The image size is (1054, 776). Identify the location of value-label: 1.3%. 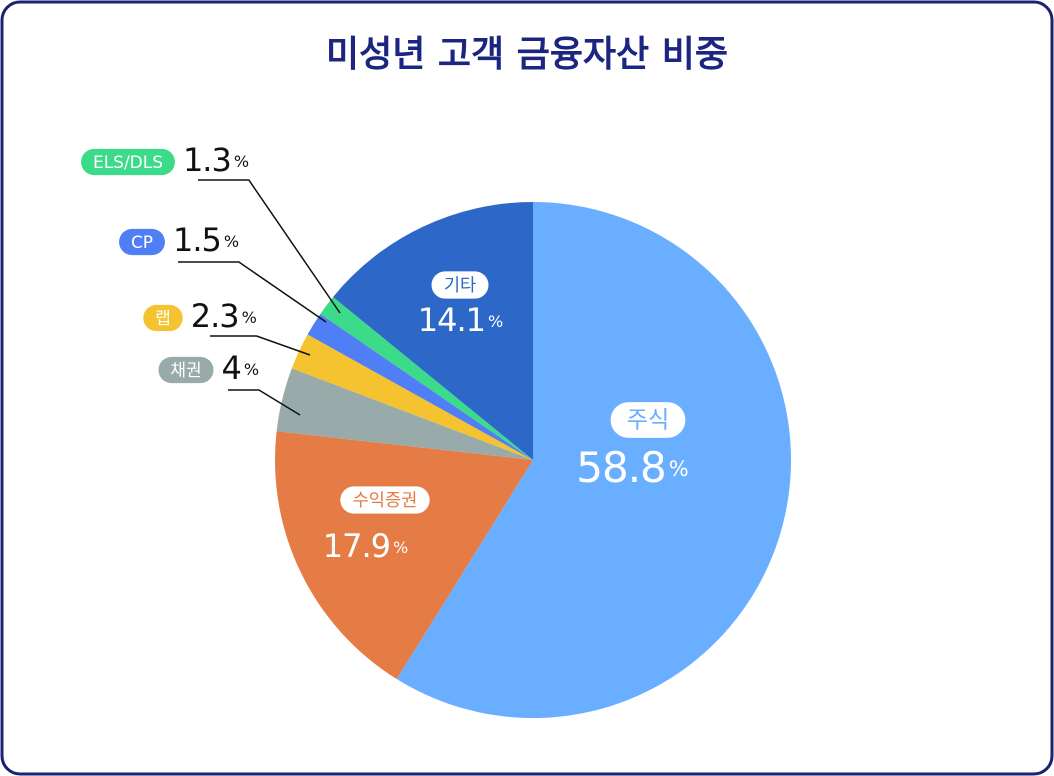
(216, 160).